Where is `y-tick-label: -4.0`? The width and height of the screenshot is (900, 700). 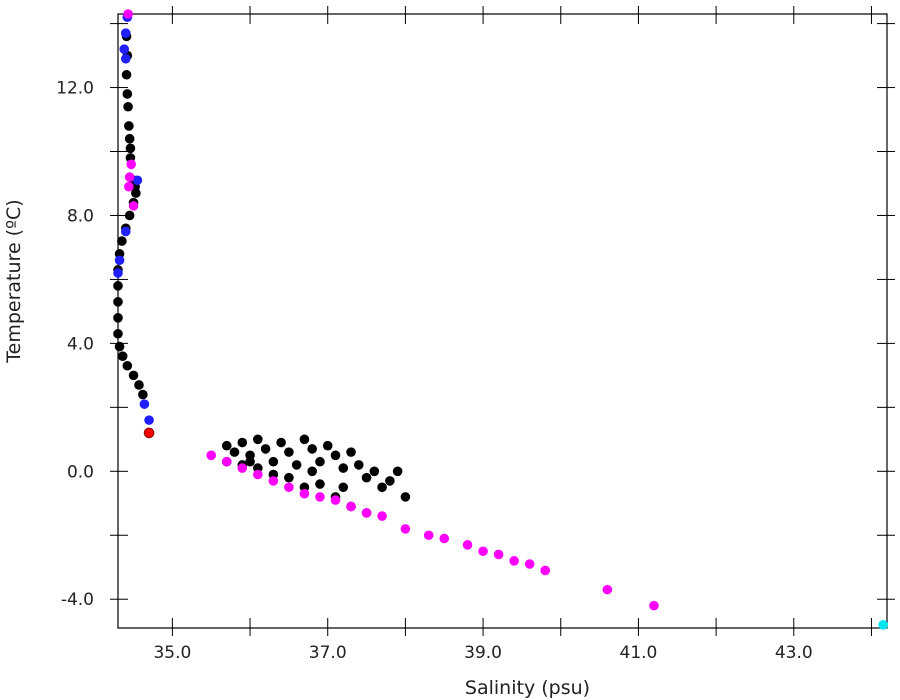 y-tick-label: -4.0 is located at coordinates (77, 600).